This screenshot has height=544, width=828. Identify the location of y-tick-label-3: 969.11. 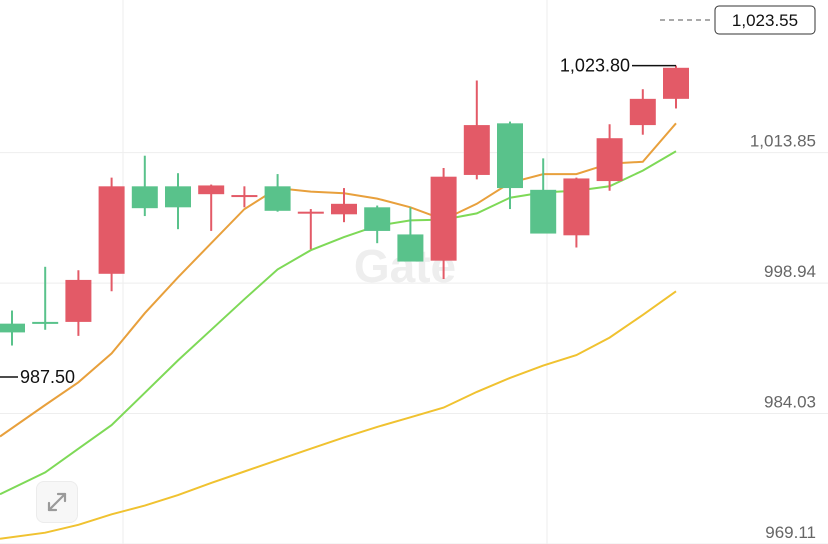
(790, 532).